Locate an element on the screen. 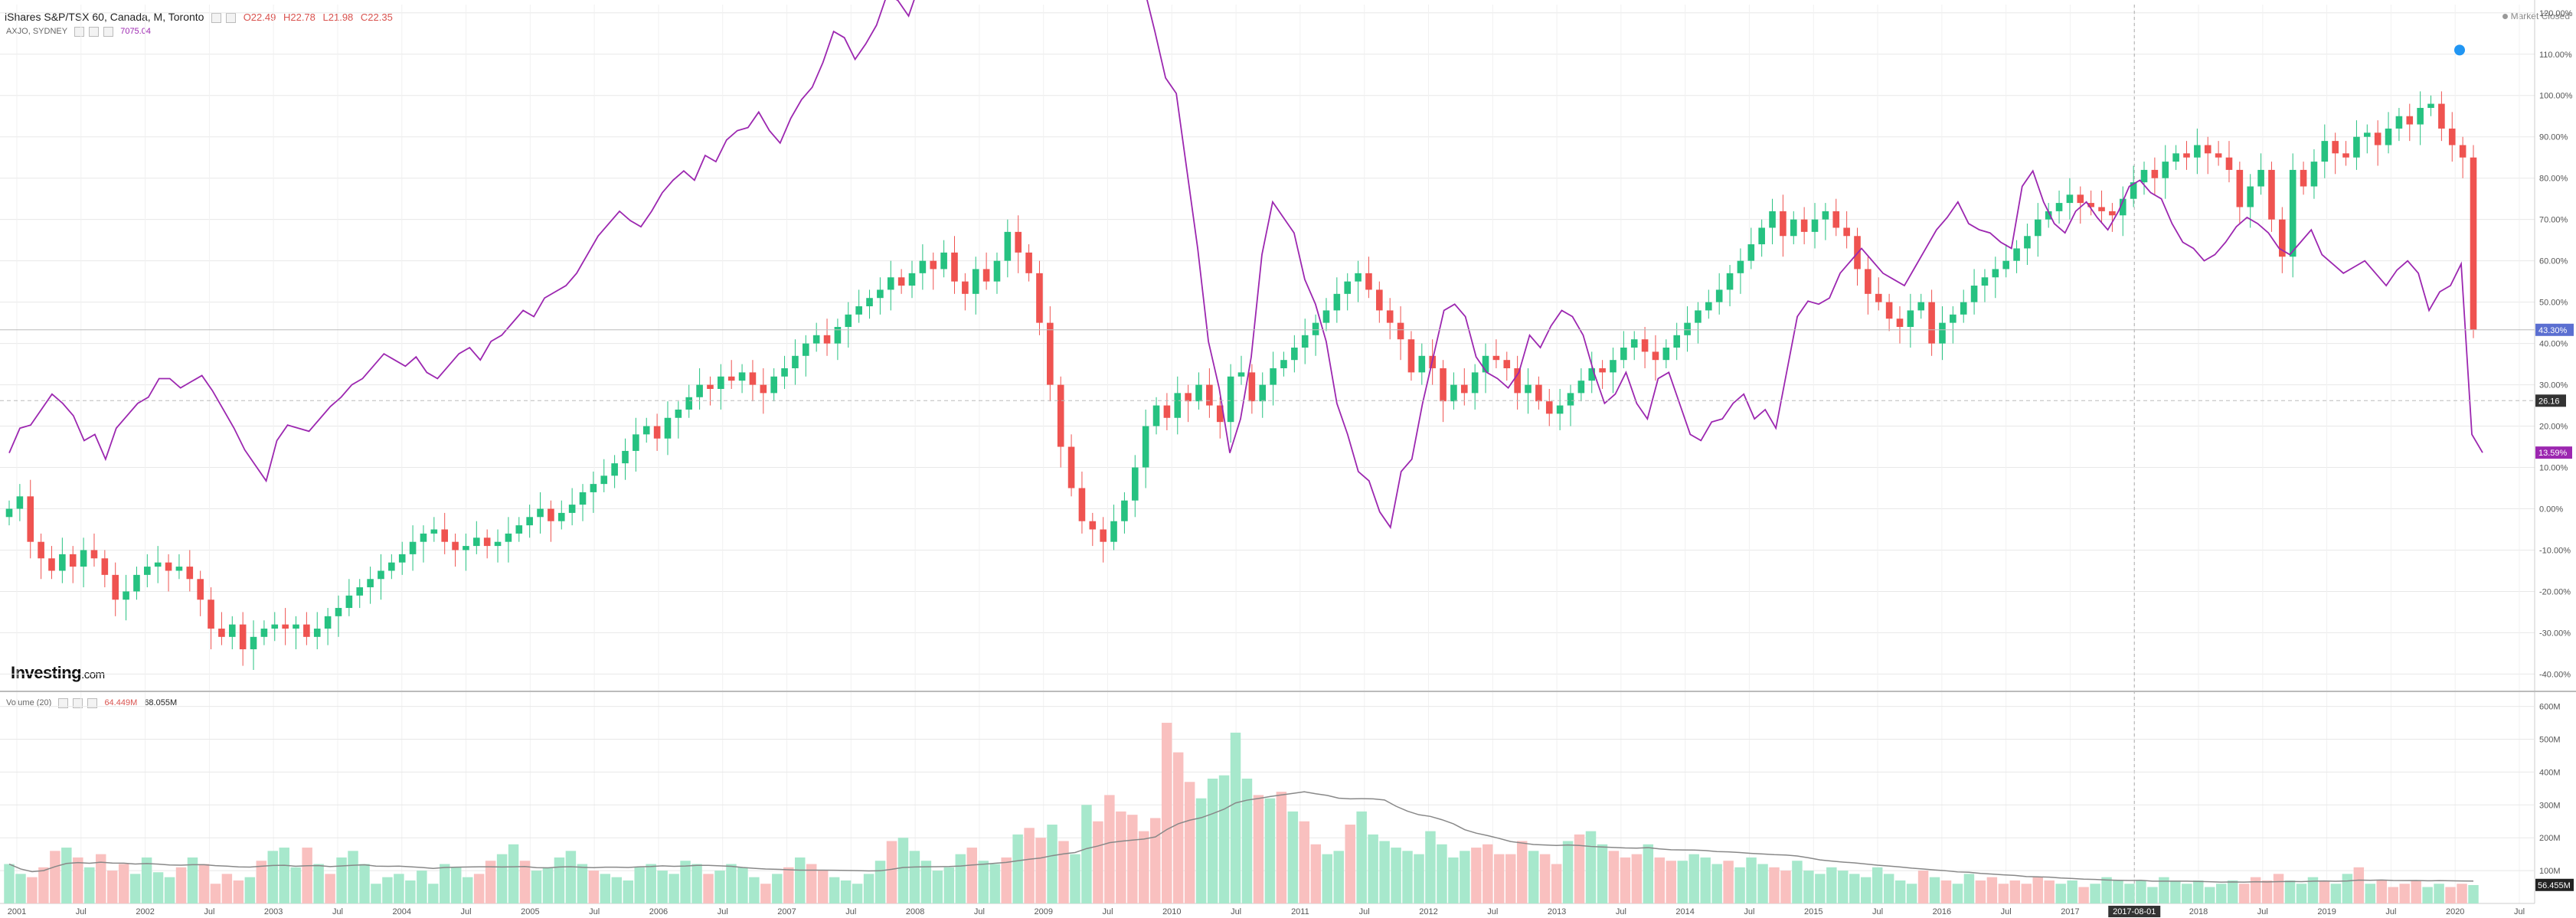 The width and height of the screenshot is (2576, 918). x-tick-label: 2005 is located at coordinates (530, 911).